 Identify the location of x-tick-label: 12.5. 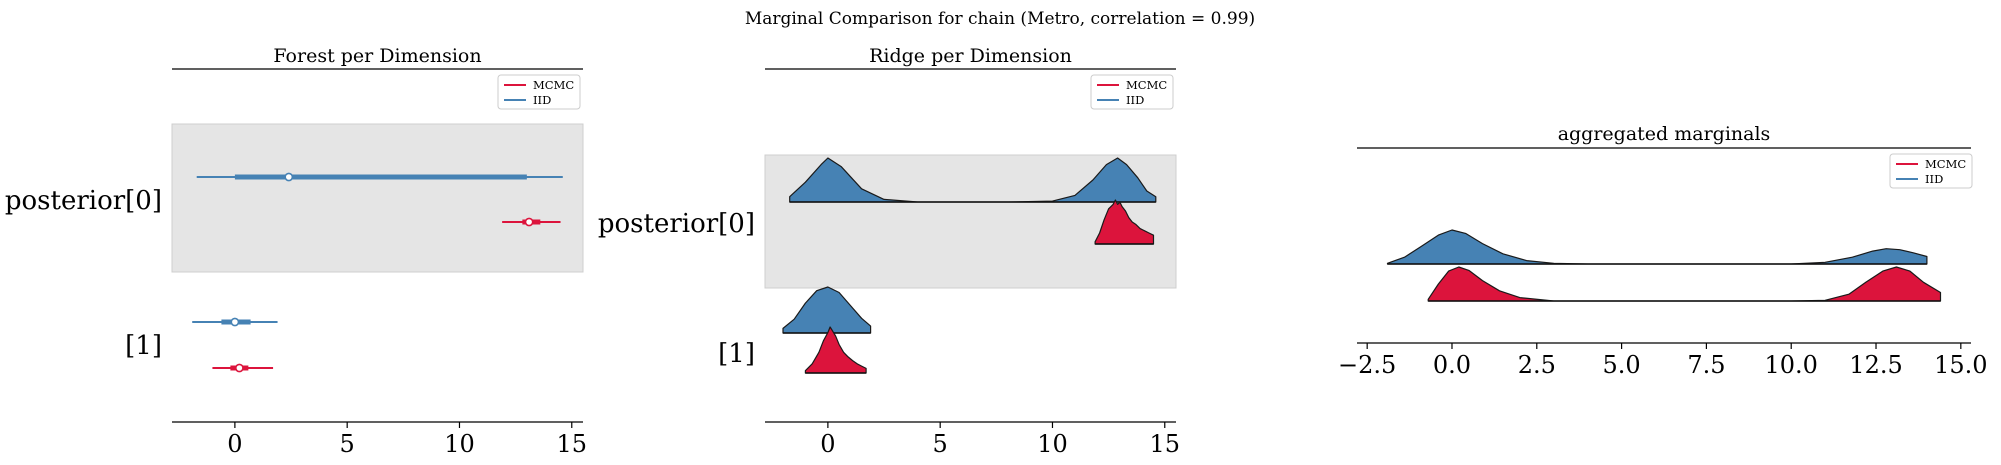
(1875, 365).